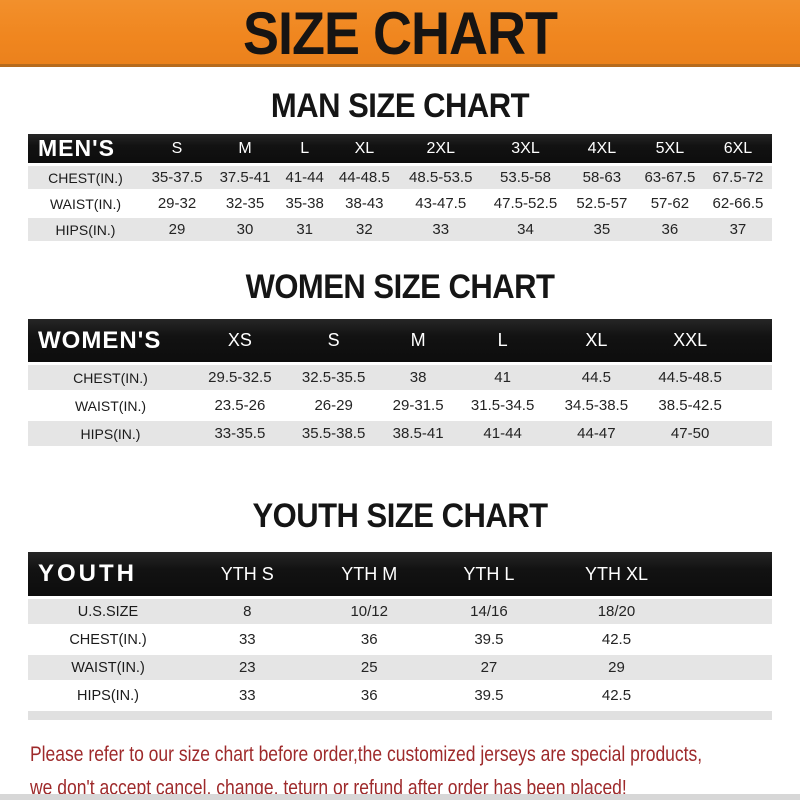 The image size is (800, 804). Describe the element at coordinates (247, 611) in the screenshot. I see `size-value: 8` at that location.